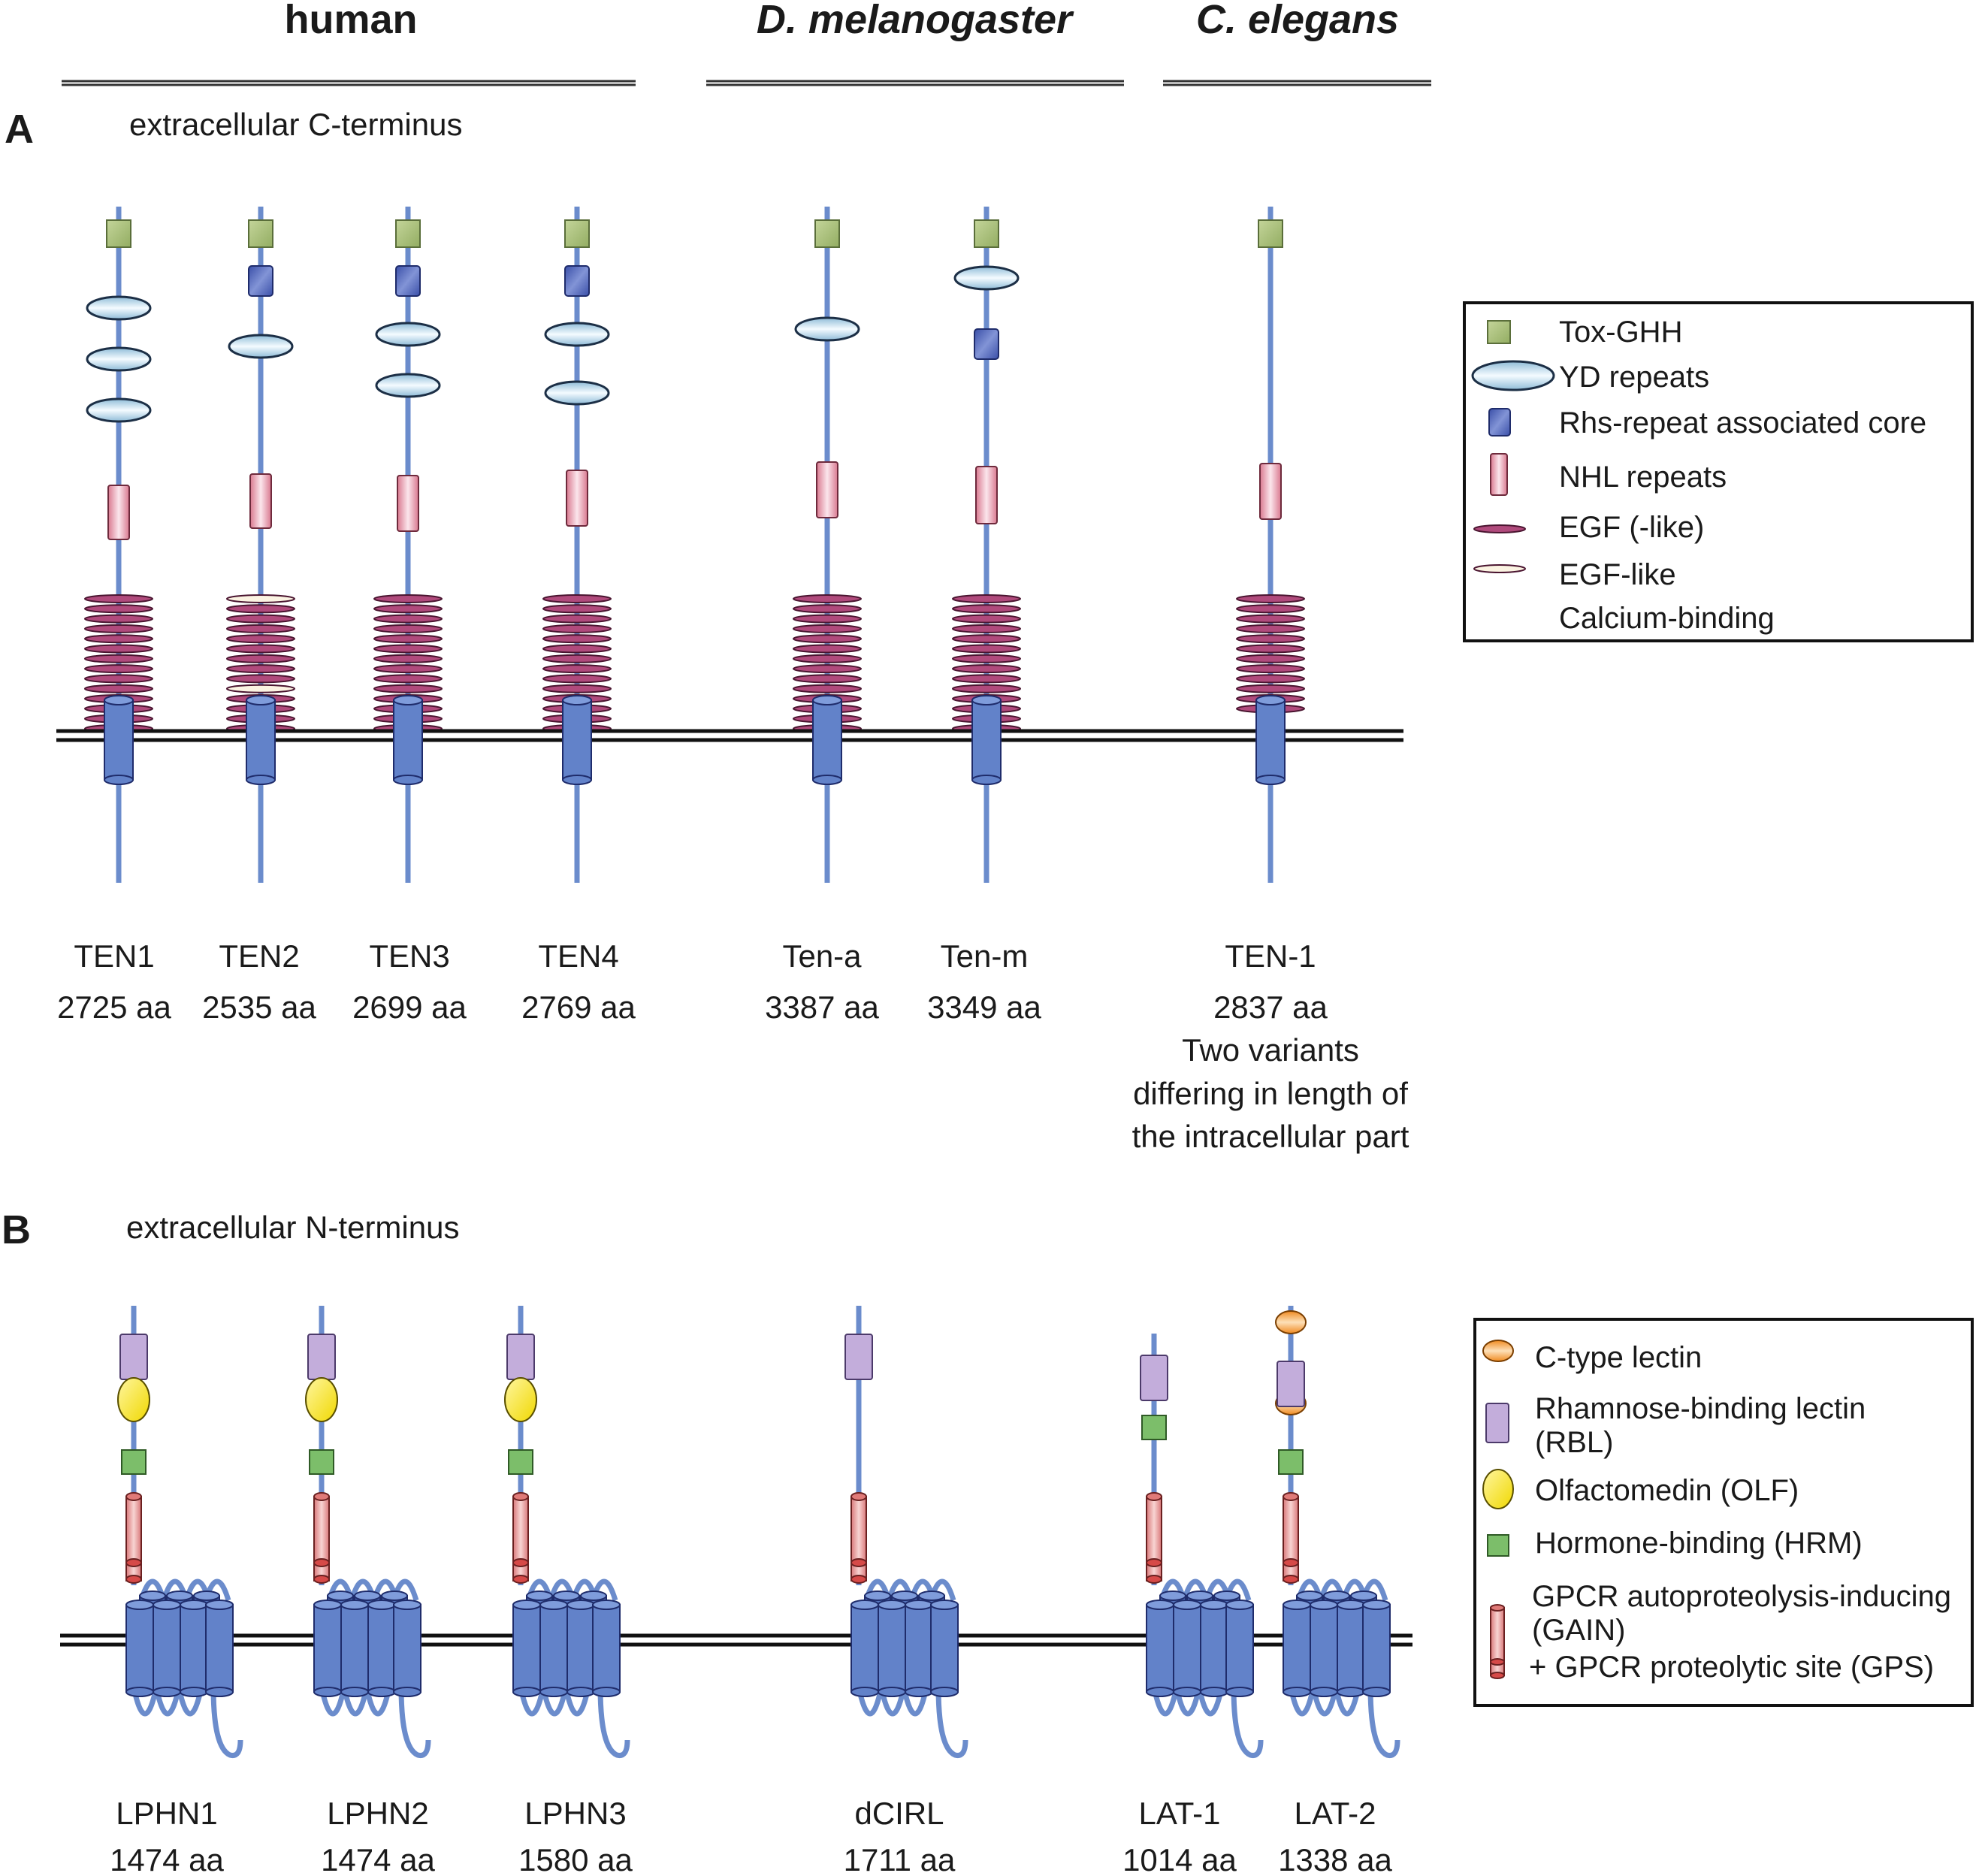  What do you see at coordinates (575, 1814) in the screenshot?
I see `lphn3-name: LPHN3` at bounding box center [575, 1814].